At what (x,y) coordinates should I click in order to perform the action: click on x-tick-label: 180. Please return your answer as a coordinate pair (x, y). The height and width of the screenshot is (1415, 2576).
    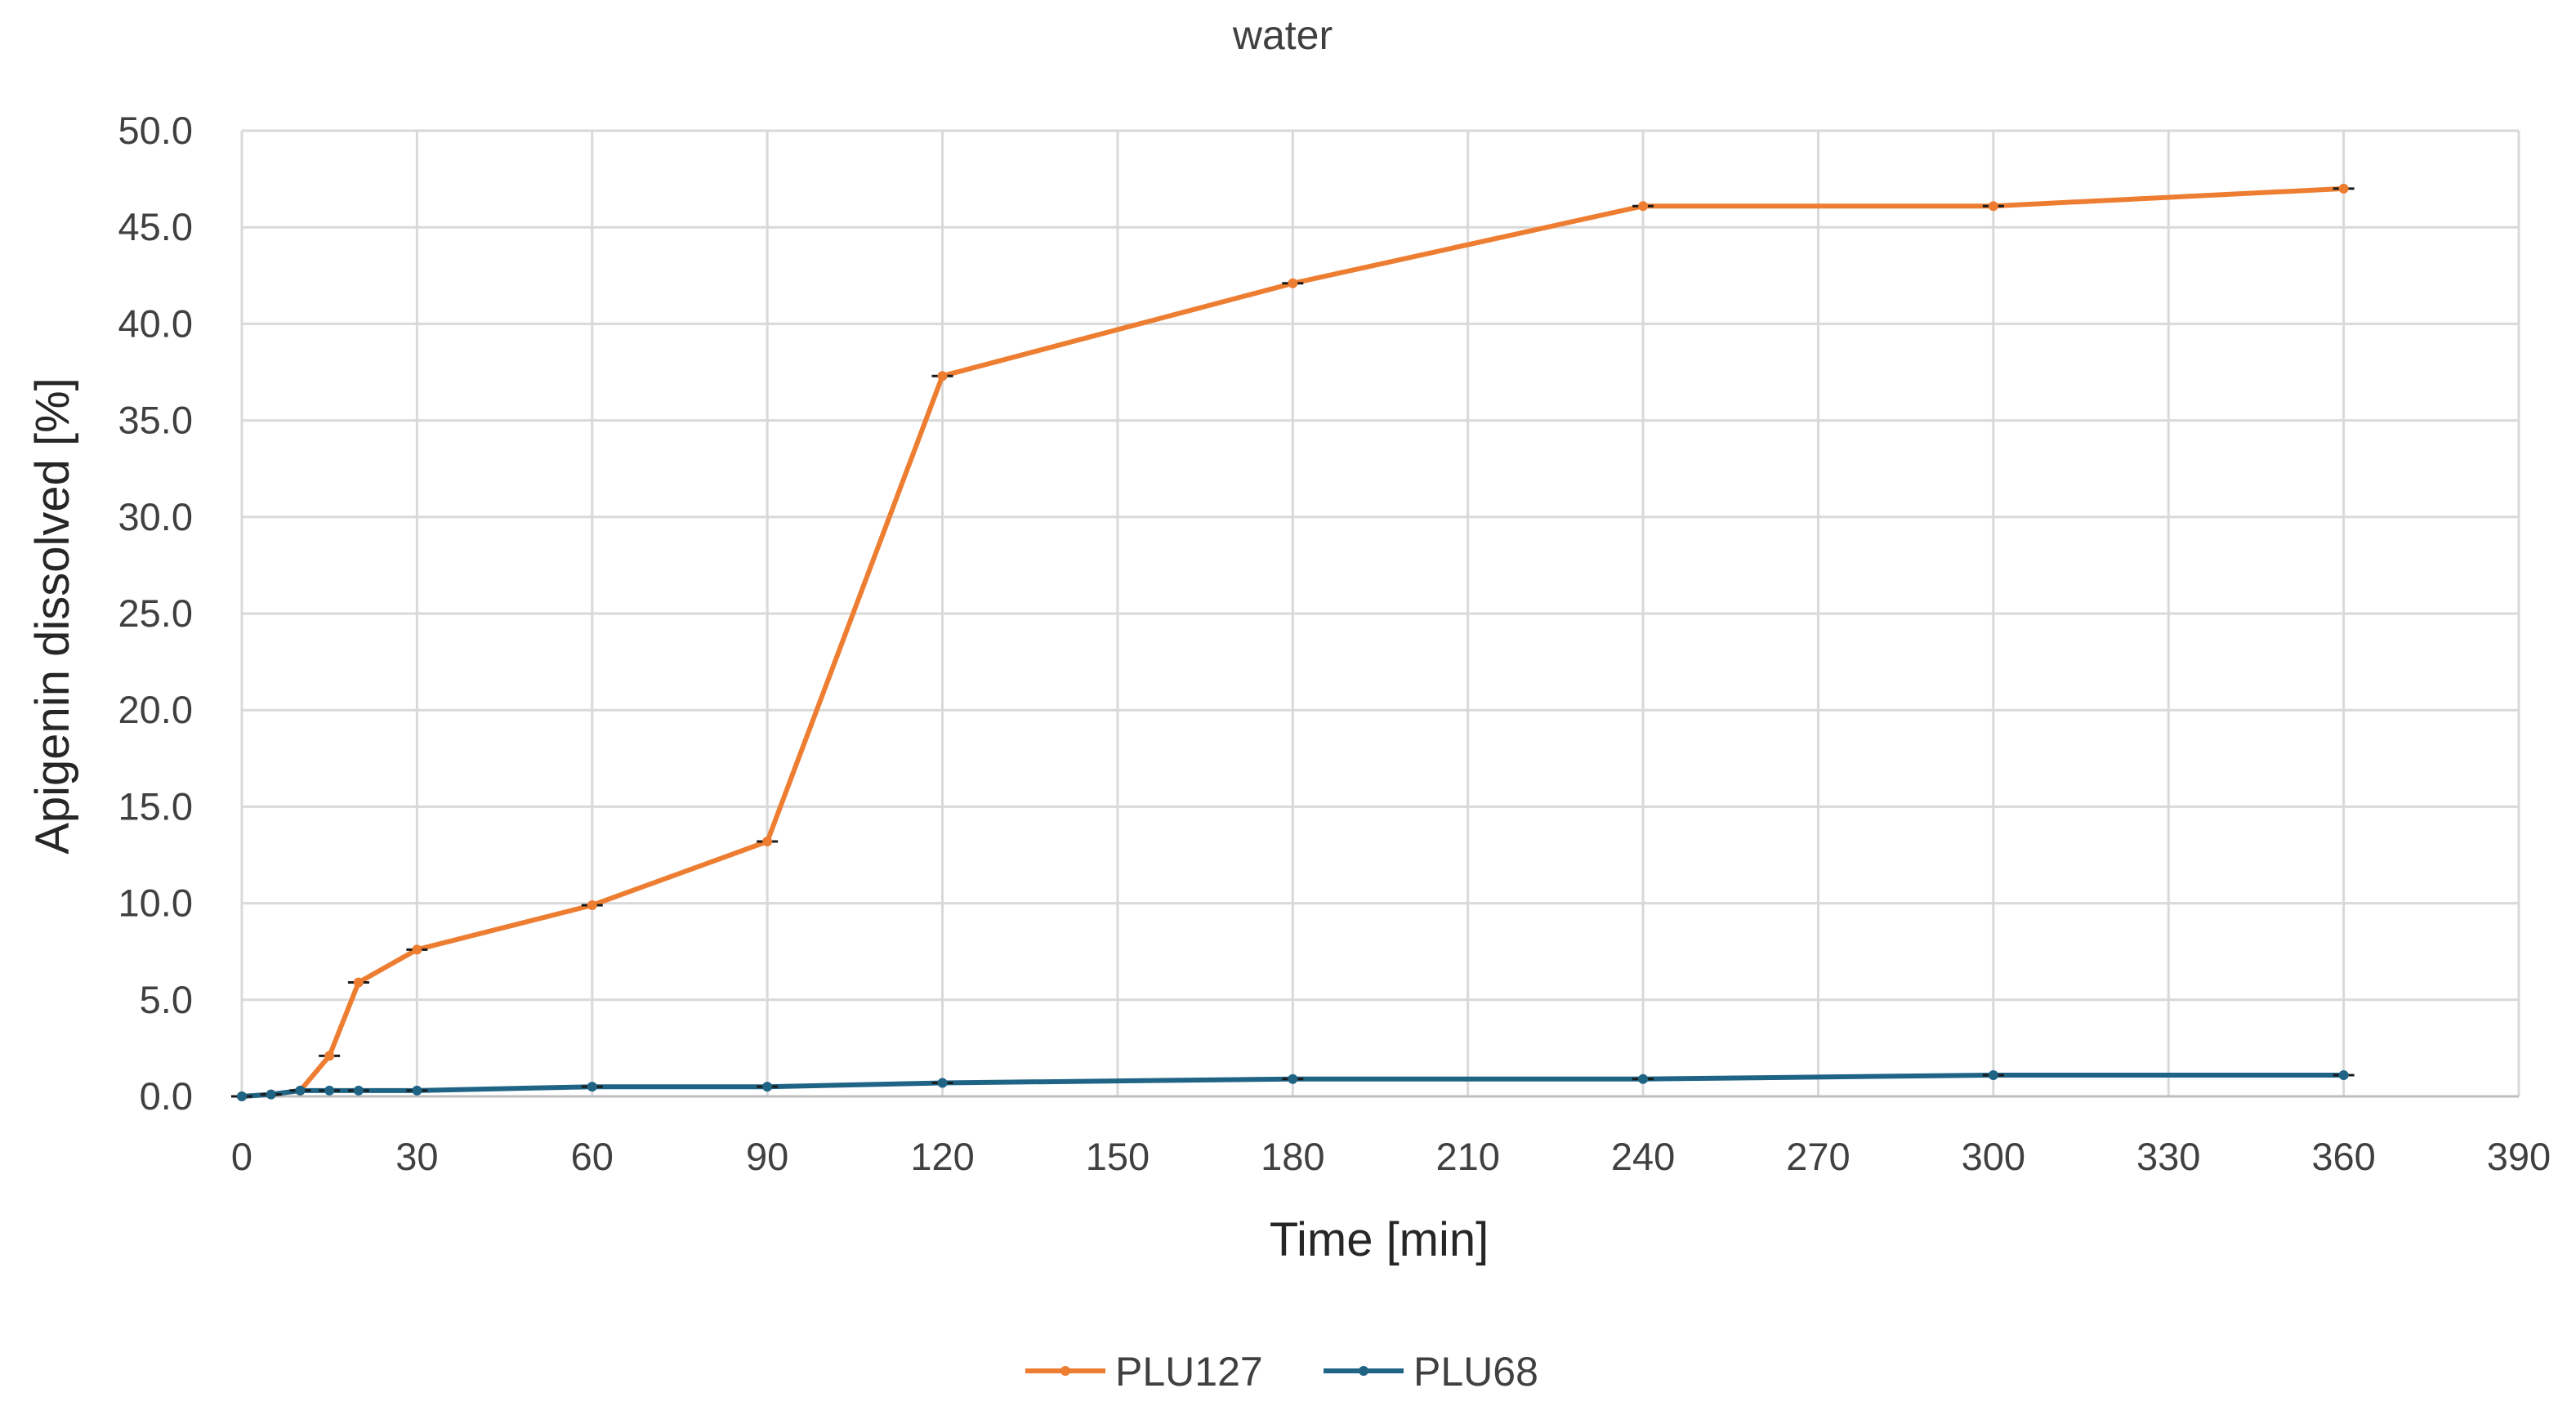
    Looking at the image, I should click on (1293, 1156).